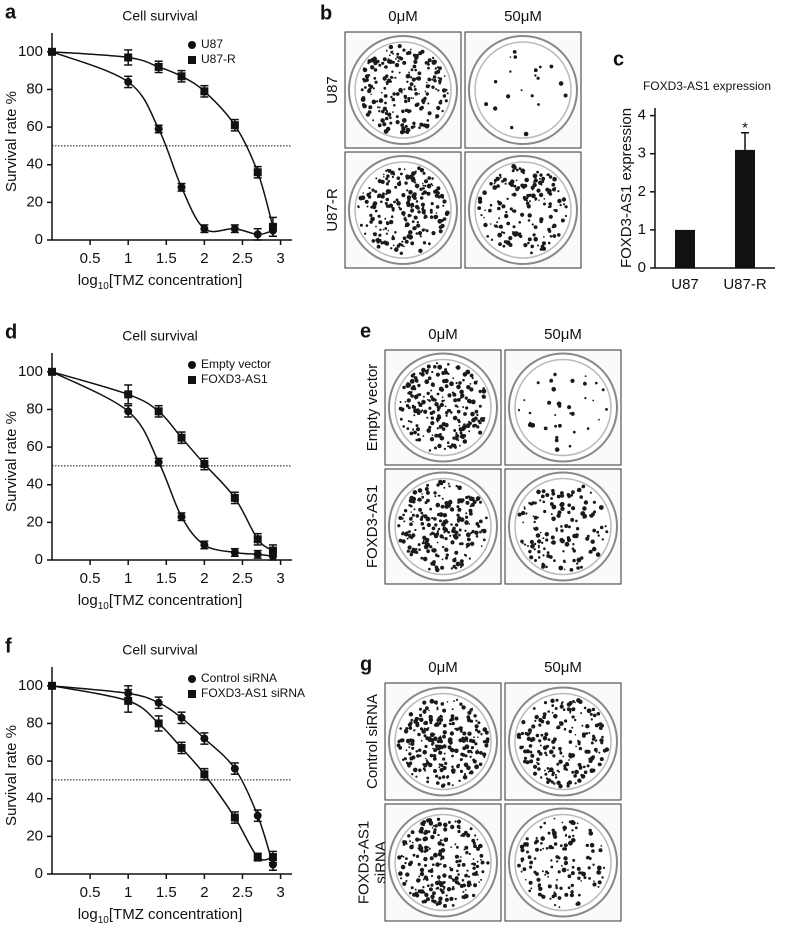 This screenshot has height=928, width=800. What do you see at coordinates (11, 332) in the screenshot?
I see `panel-label: d` at bounding box center [11, 332].